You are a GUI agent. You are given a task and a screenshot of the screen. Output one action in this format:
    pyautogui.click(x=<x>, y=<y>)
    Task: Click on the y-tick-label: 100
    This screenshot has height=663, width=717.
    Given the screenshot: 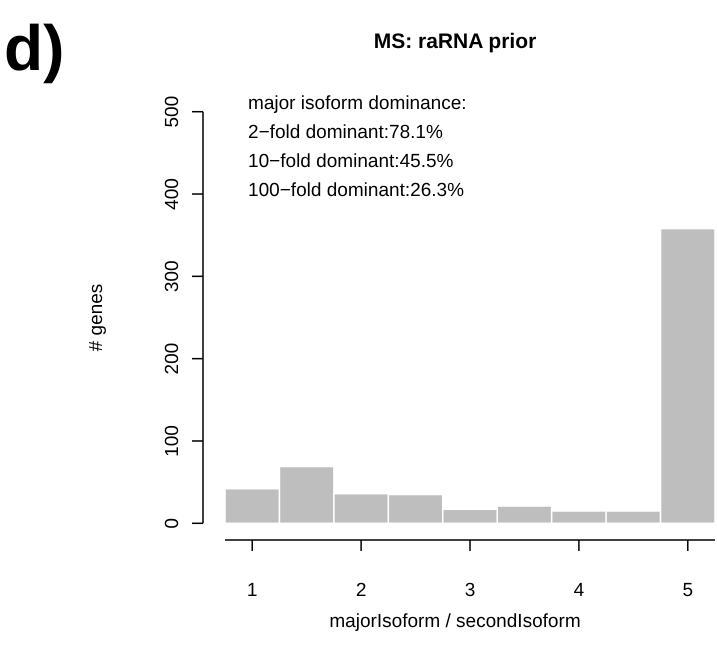 What is the action you would take?
    pyautogui.click(x=172, y=441)
    